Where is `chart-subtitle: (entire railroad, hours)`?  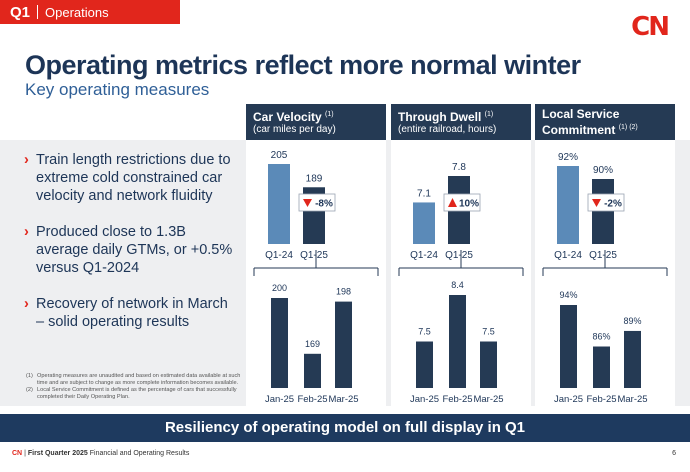
chart-subtitle: (entire railroad, hours) is located at coordinates (447, 129).